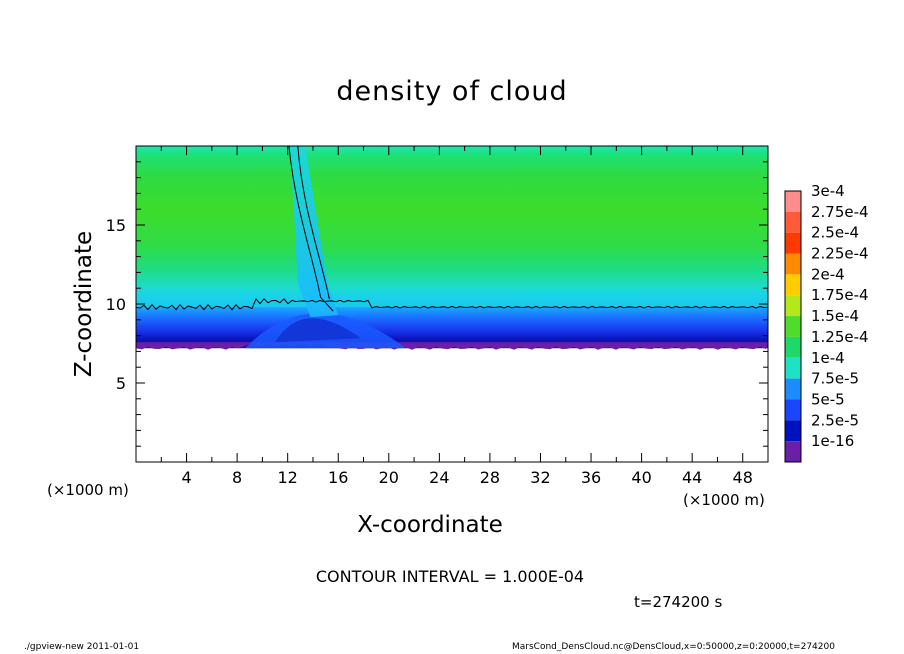 The image size is (904, 654). Describe the element at coordinates (743, 477) in the screenshot. I see `x-tick-label: 48` at that location.